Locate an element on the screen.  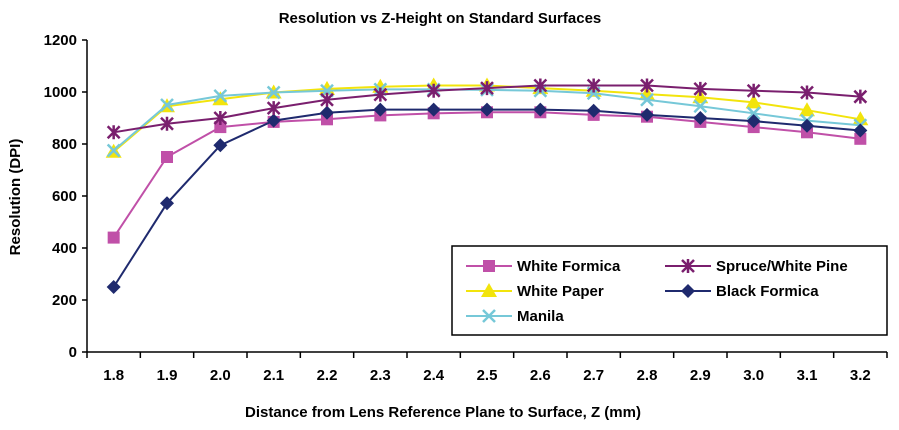
x-tick-label: 2.2 is located at coordinates (327, 375).